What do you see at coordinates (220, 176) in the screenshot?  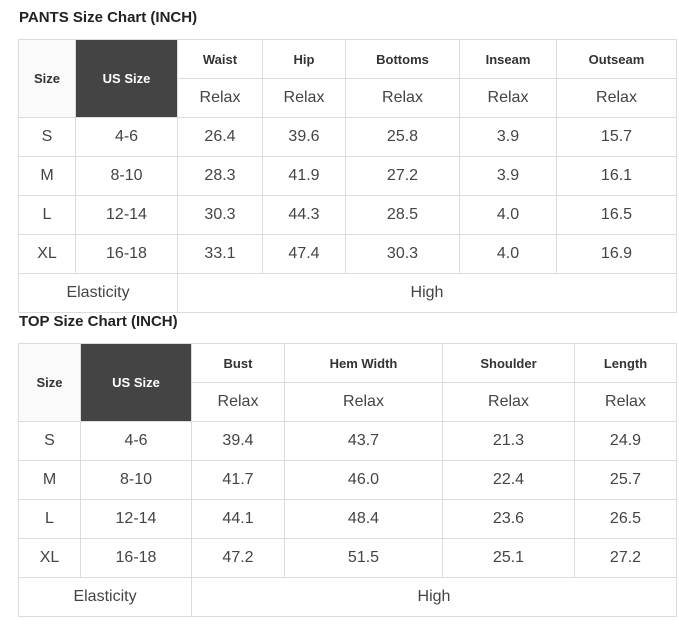 I see `table-cell: 28.3` at bounding box center [220, 176].